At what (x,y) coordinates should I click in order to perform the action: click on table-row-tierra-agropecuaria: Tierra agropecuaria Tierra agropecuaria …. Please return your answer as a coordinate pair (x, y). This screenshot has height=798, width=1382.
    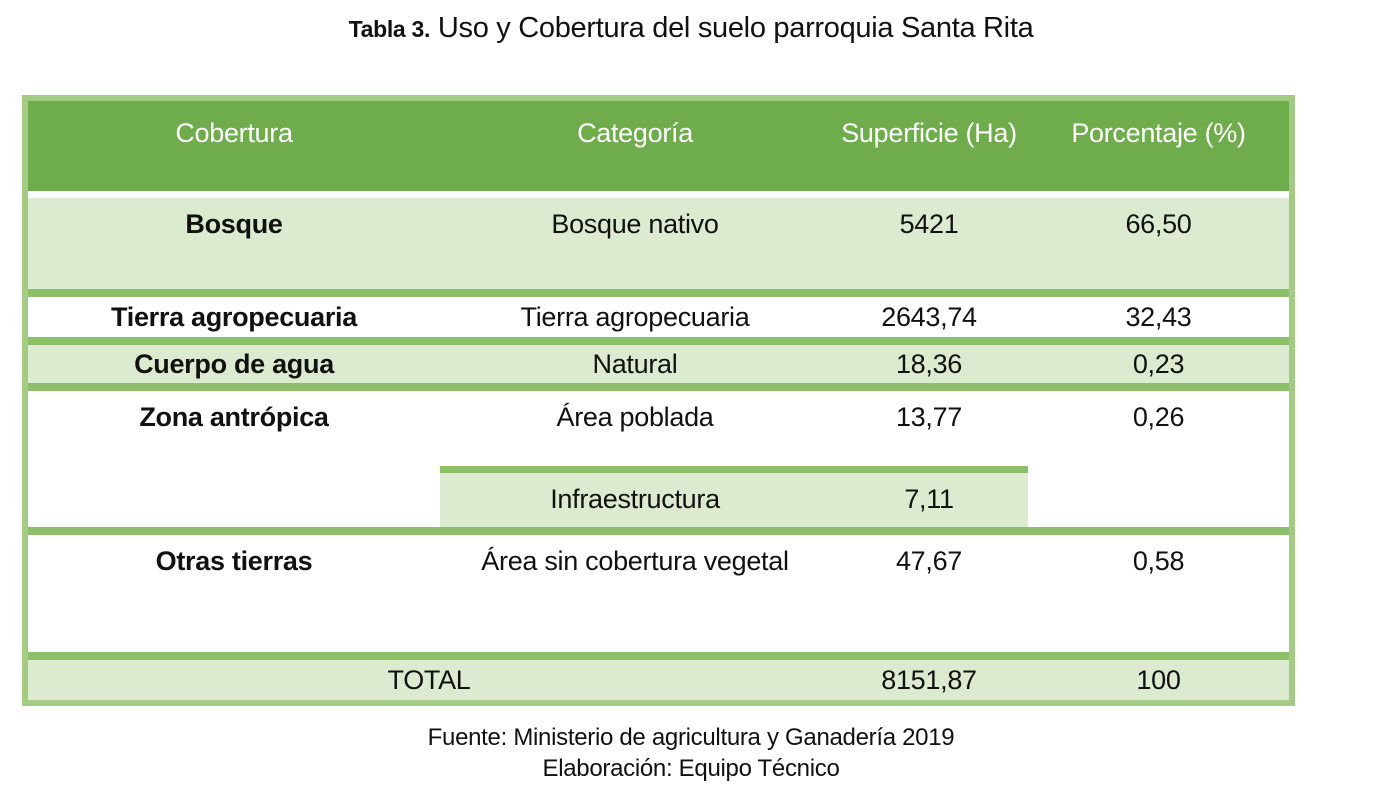
    Looking at the image, I should click on (658, 317).